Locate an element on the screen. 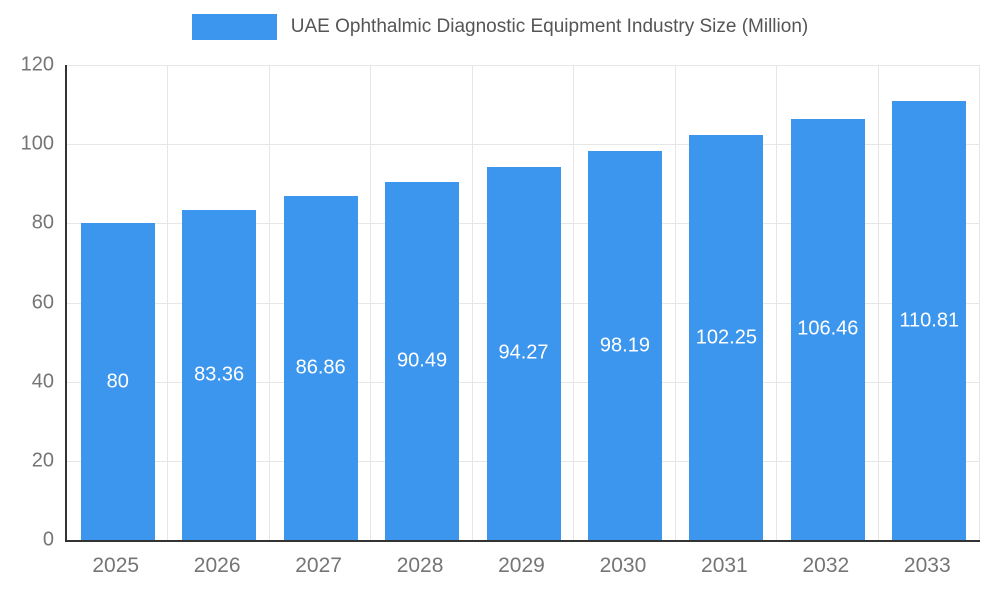  bar-value-label: 110.81 is located at coordinates (929, 320).